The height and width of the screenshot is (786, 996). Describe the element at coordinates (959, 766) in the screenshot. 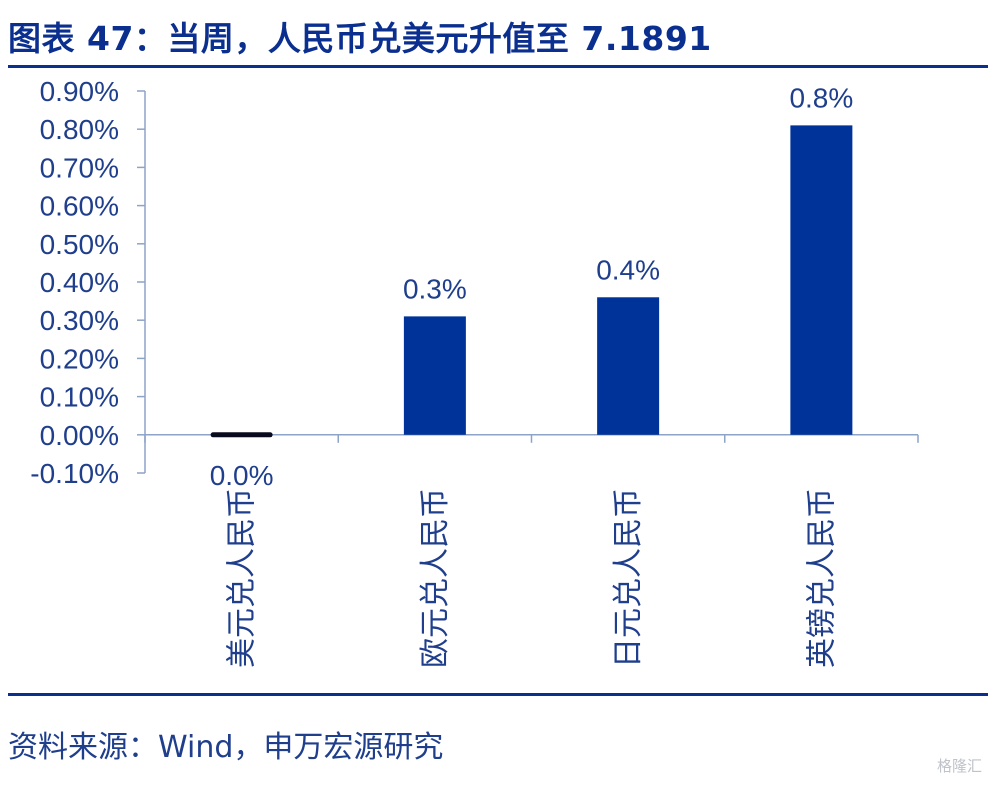

I see `watermark: 格隆汇` at that location.